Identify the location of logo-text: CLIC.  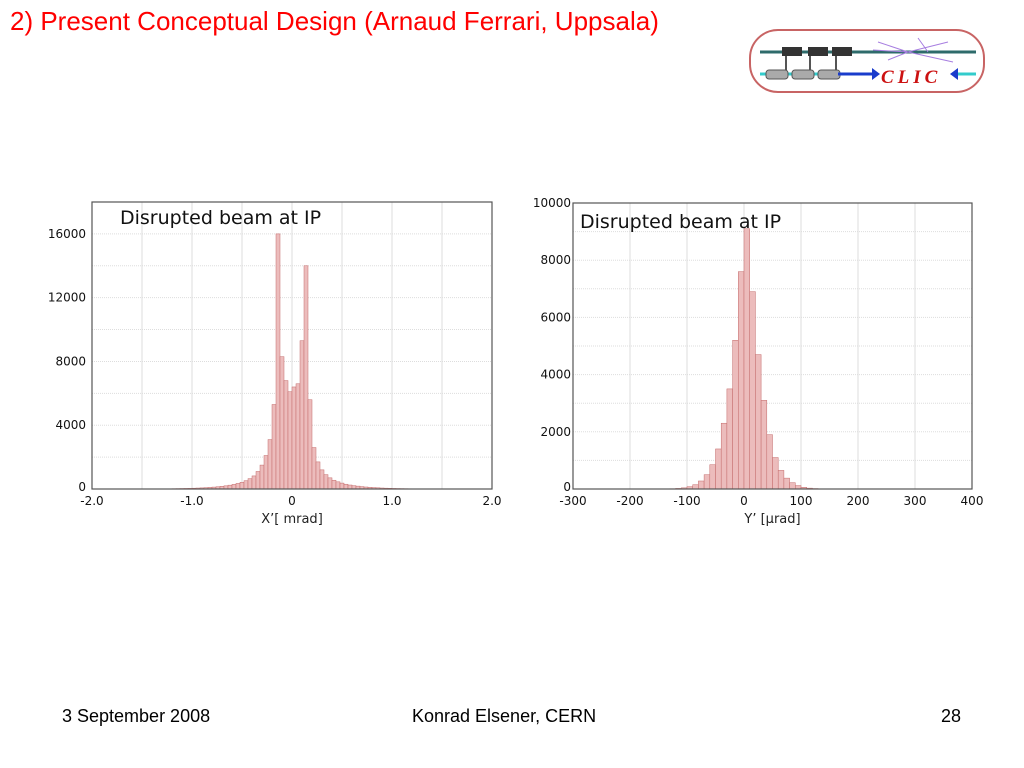
(911, 77).